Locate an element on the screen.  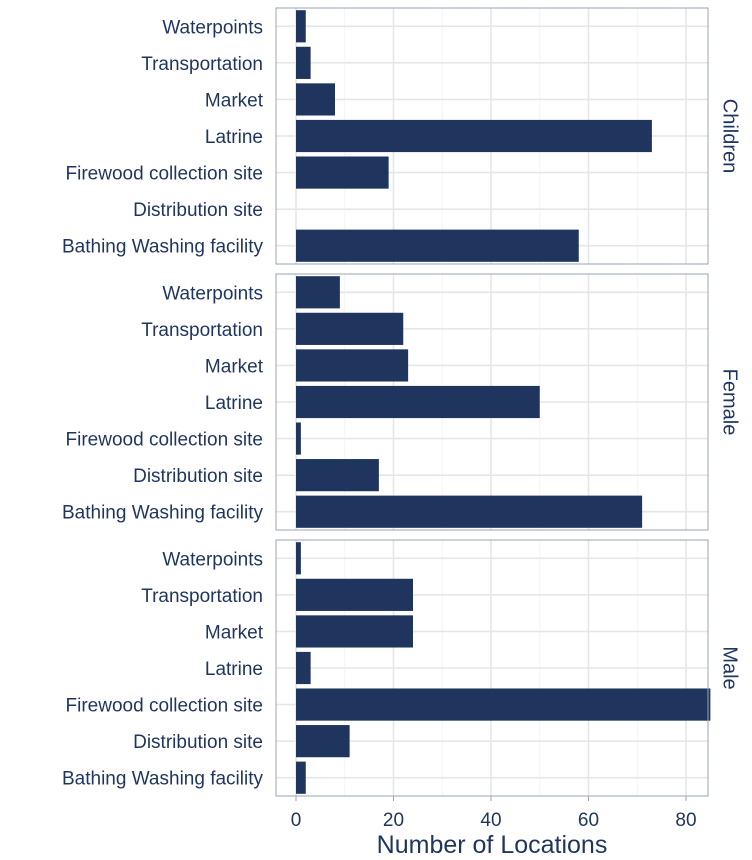
x-tick-label: 0 is located at coordinates (296, 820).